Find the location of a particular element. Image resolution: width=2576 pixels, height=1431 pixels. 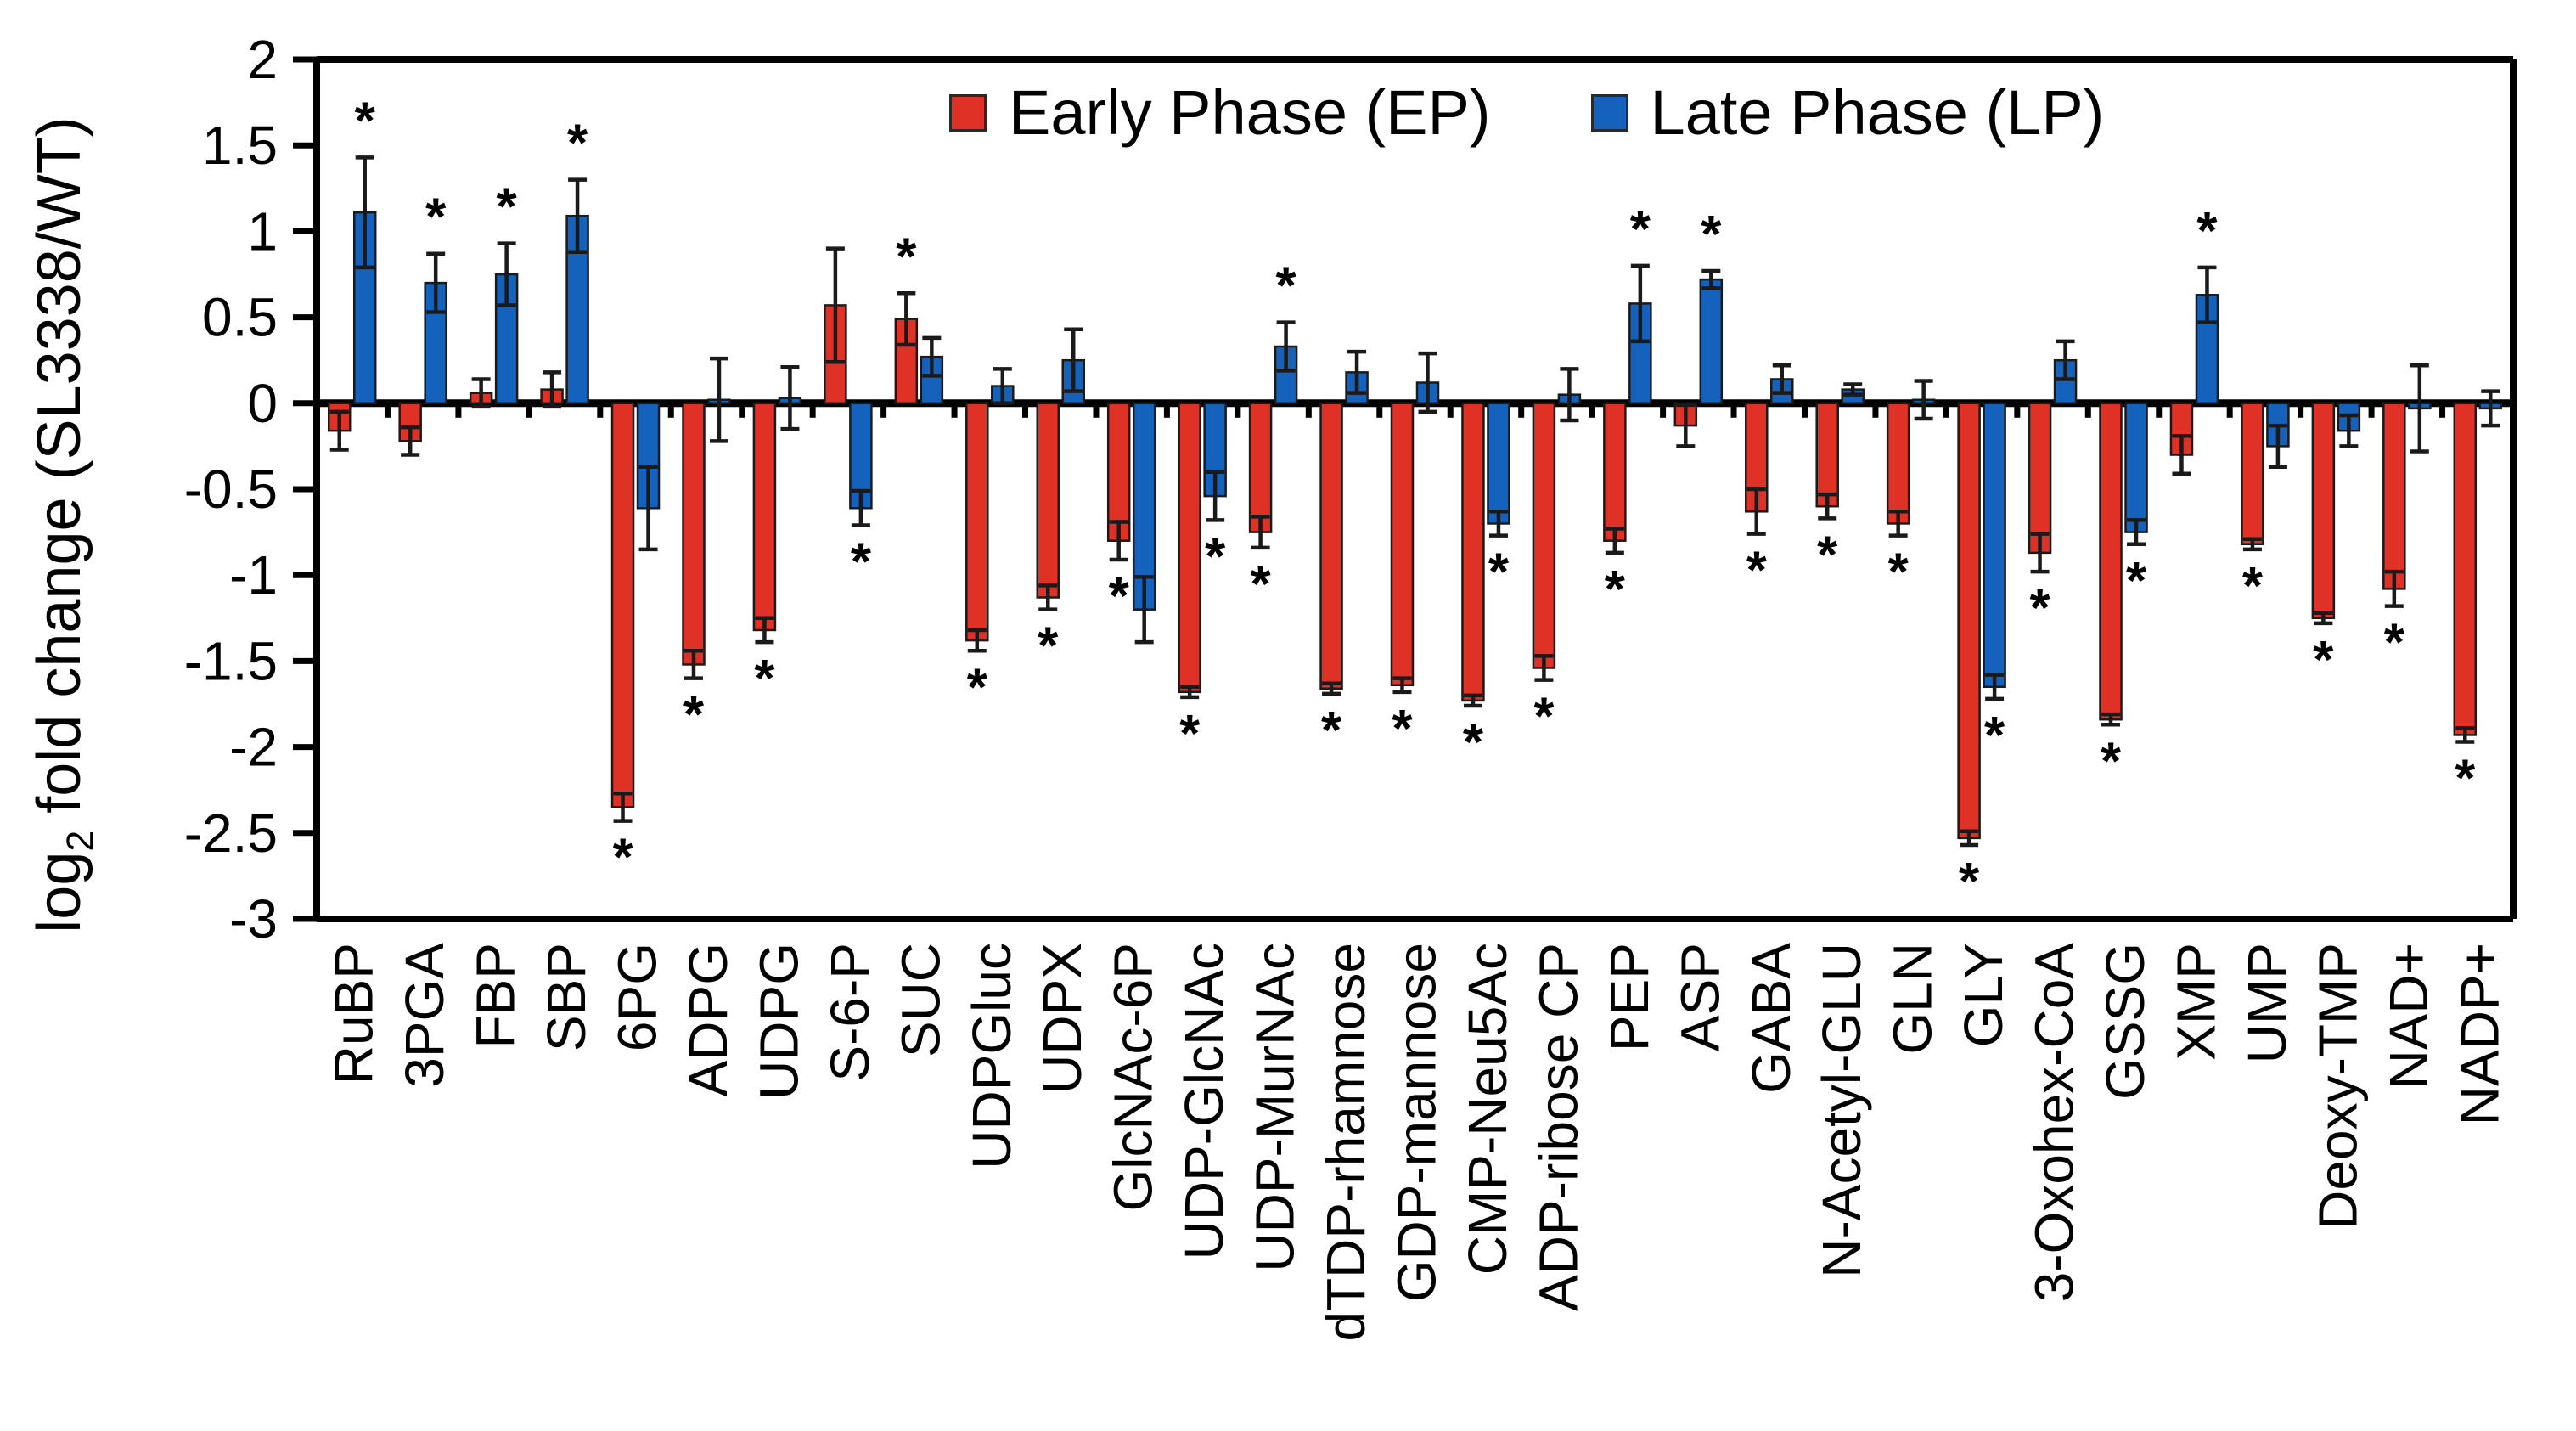

x-category-label: ADP-ribose CP is located at coordinates (1558, 1127).